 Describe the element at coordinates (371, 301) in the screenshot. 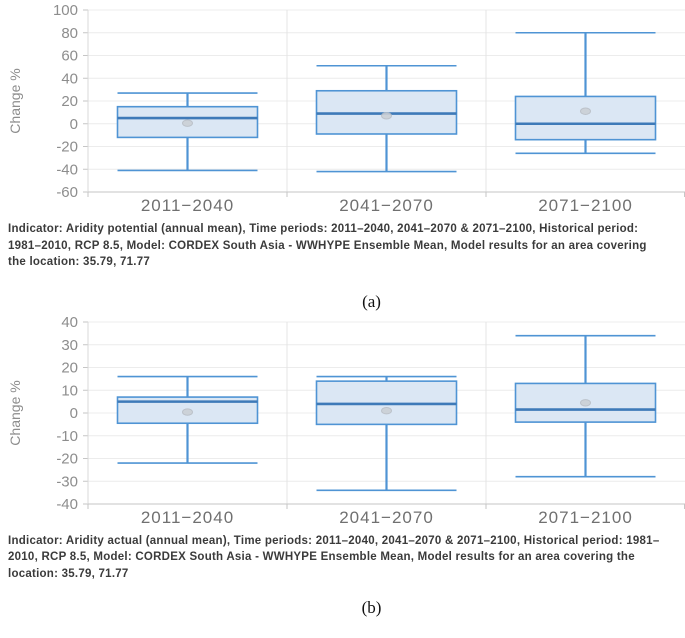

I see `subfigure-label-a: (a)` at that location.